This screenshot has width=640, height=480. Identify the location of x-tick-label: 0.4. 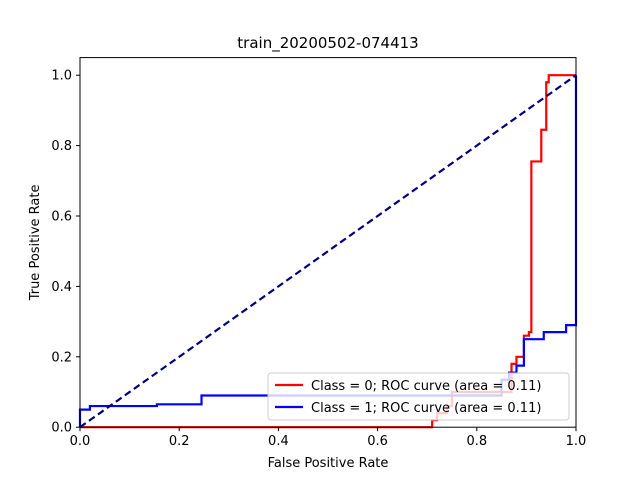
(278, 441).